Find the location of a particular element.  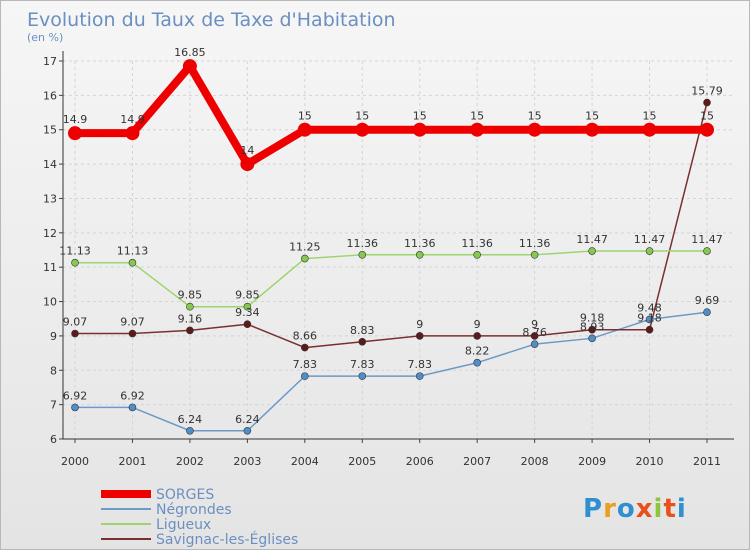

x-tick-label: 2002 is located at coordinates (190, 461).